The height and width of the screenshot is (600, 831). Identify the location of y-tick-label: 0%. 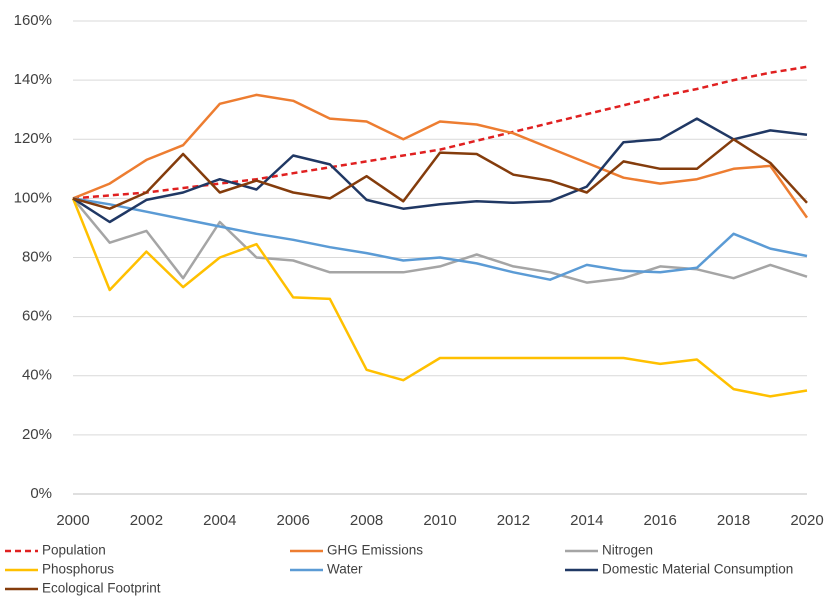
(41, 493).